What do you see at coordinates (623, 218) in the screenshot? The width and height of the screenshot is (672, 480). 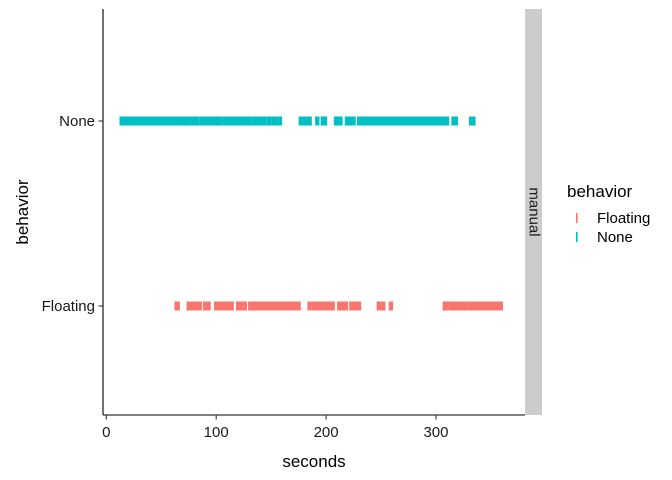 I see `legend-label-floating: Floating` at bounding box center [623, 218].